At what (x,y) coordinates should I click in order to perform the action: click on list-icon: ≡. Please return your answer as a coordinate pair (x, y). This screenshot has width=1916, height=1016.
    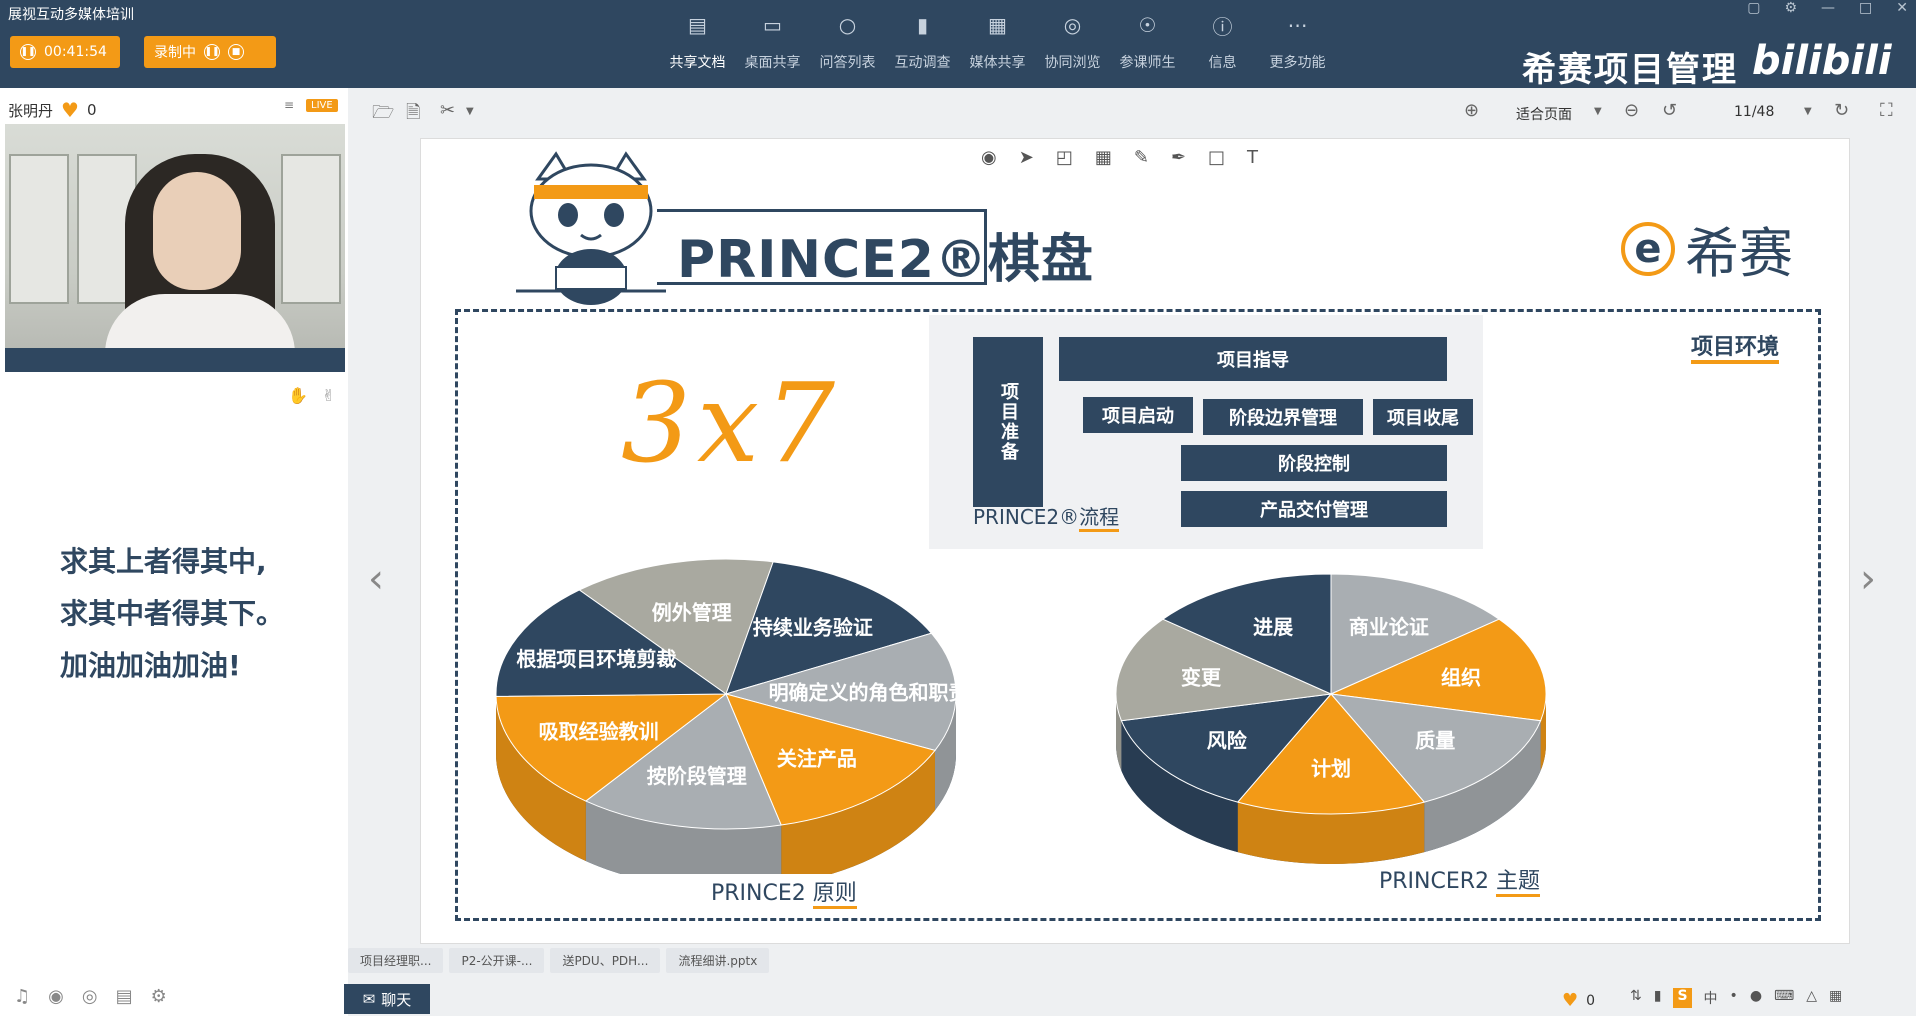
    Looking at the image, I should click on (289, 105).